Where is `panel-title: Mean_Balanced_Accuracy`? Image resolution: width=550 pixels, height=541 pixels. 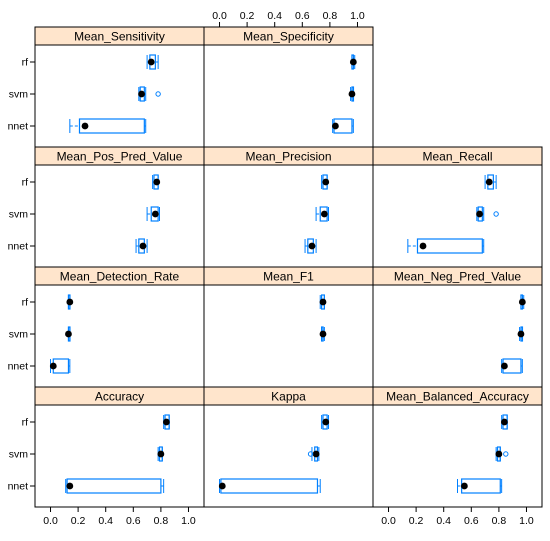
panel-title: Mean_Balanced_Accuracy is located at coordinates (457, 397).